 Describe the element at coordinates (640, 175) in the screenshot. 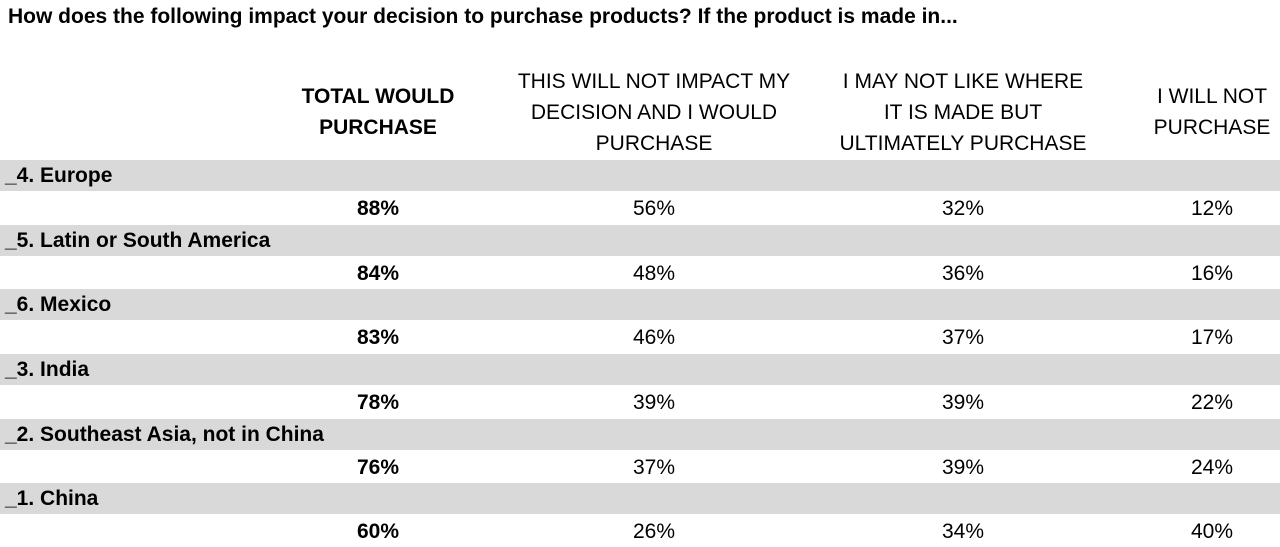

I see `row-label-band: _4. Europe` at that location.